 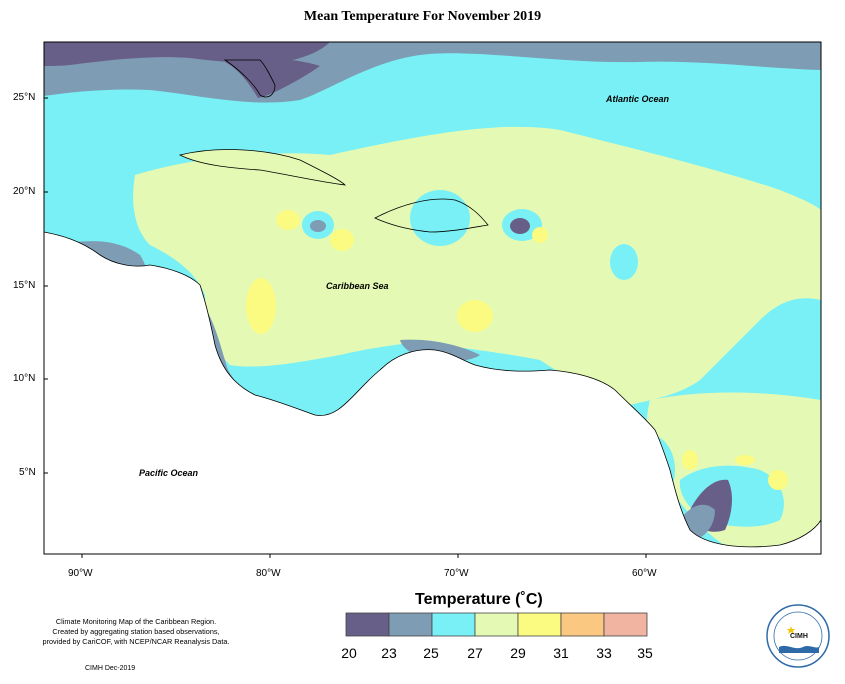 I want to click on cimh-logo, so click(x=798, y=636).